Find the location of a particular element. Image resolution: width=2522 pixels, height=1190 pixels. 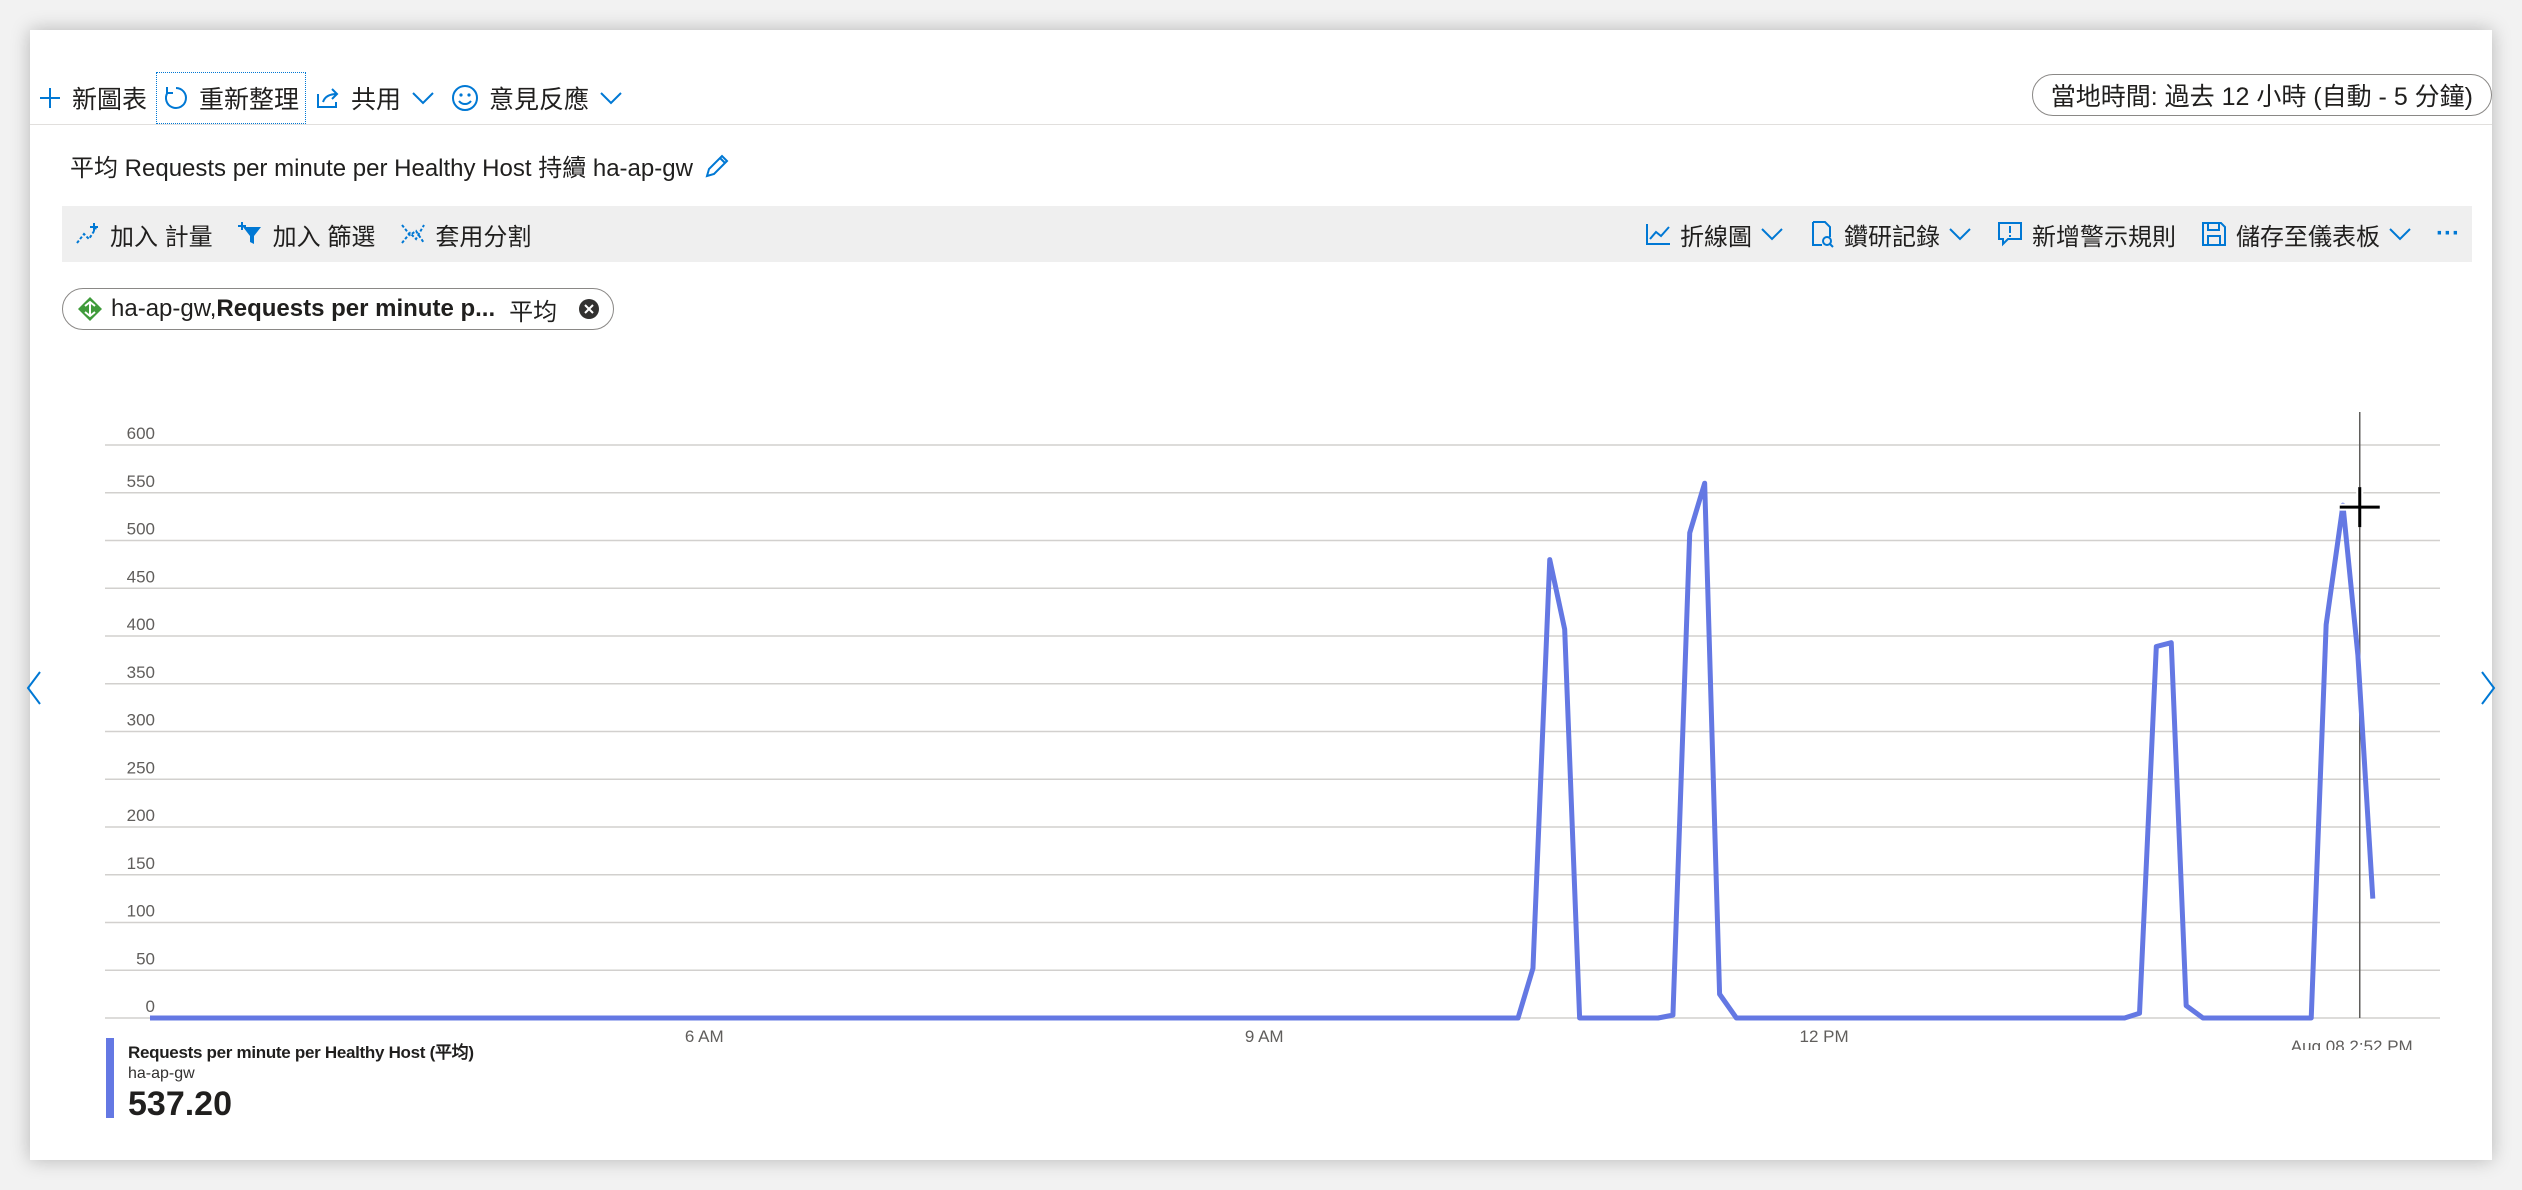

new-alert-rule-label: 新增警示規則 is located at coordinates (2104, 237).